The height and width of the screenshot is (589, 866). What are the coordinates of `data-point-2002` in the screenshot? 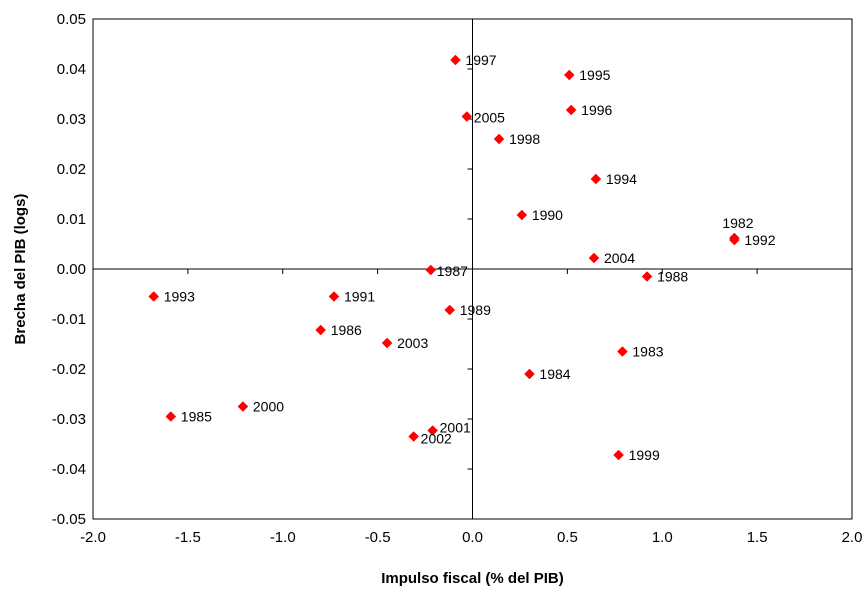 It's located at (414, 437).